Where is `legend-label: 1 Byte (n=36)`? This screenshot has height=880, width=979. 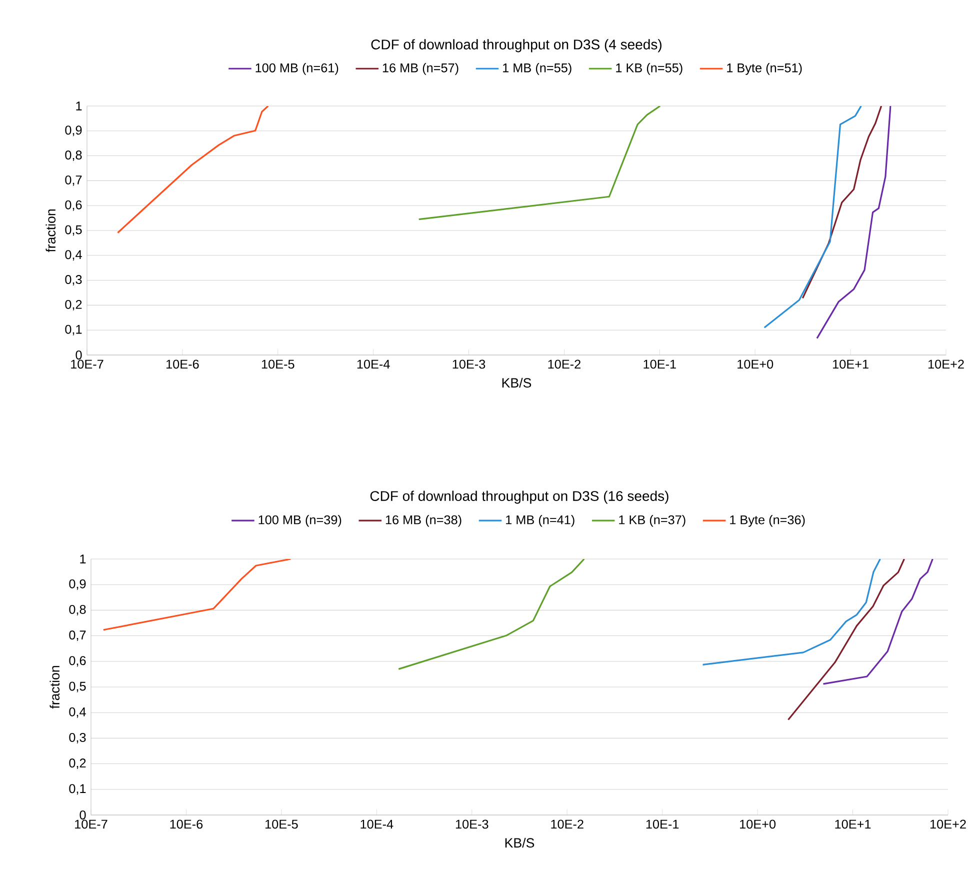
legend-label: 1 Byte (n=36) is located at coordinates (767, 520).